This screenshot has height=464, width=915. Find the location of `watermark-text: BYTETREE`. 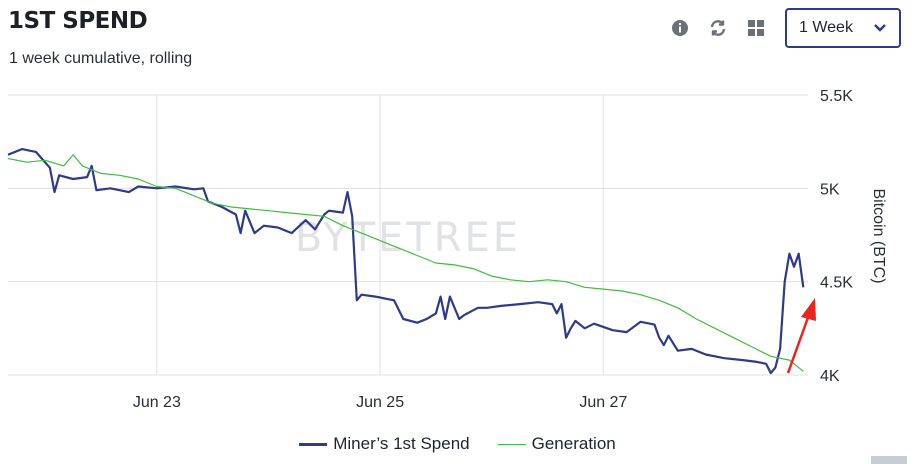

watermark-text: BYTETREE is located at coordinates (408, 238).